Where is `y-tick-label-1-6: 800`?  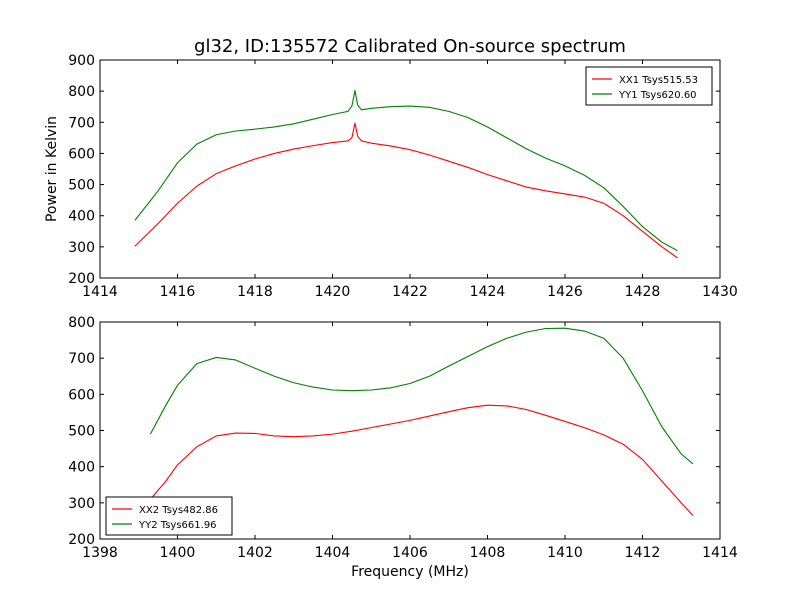
y-tick-label-1-6: 800 is located at coordinates (81, 323).